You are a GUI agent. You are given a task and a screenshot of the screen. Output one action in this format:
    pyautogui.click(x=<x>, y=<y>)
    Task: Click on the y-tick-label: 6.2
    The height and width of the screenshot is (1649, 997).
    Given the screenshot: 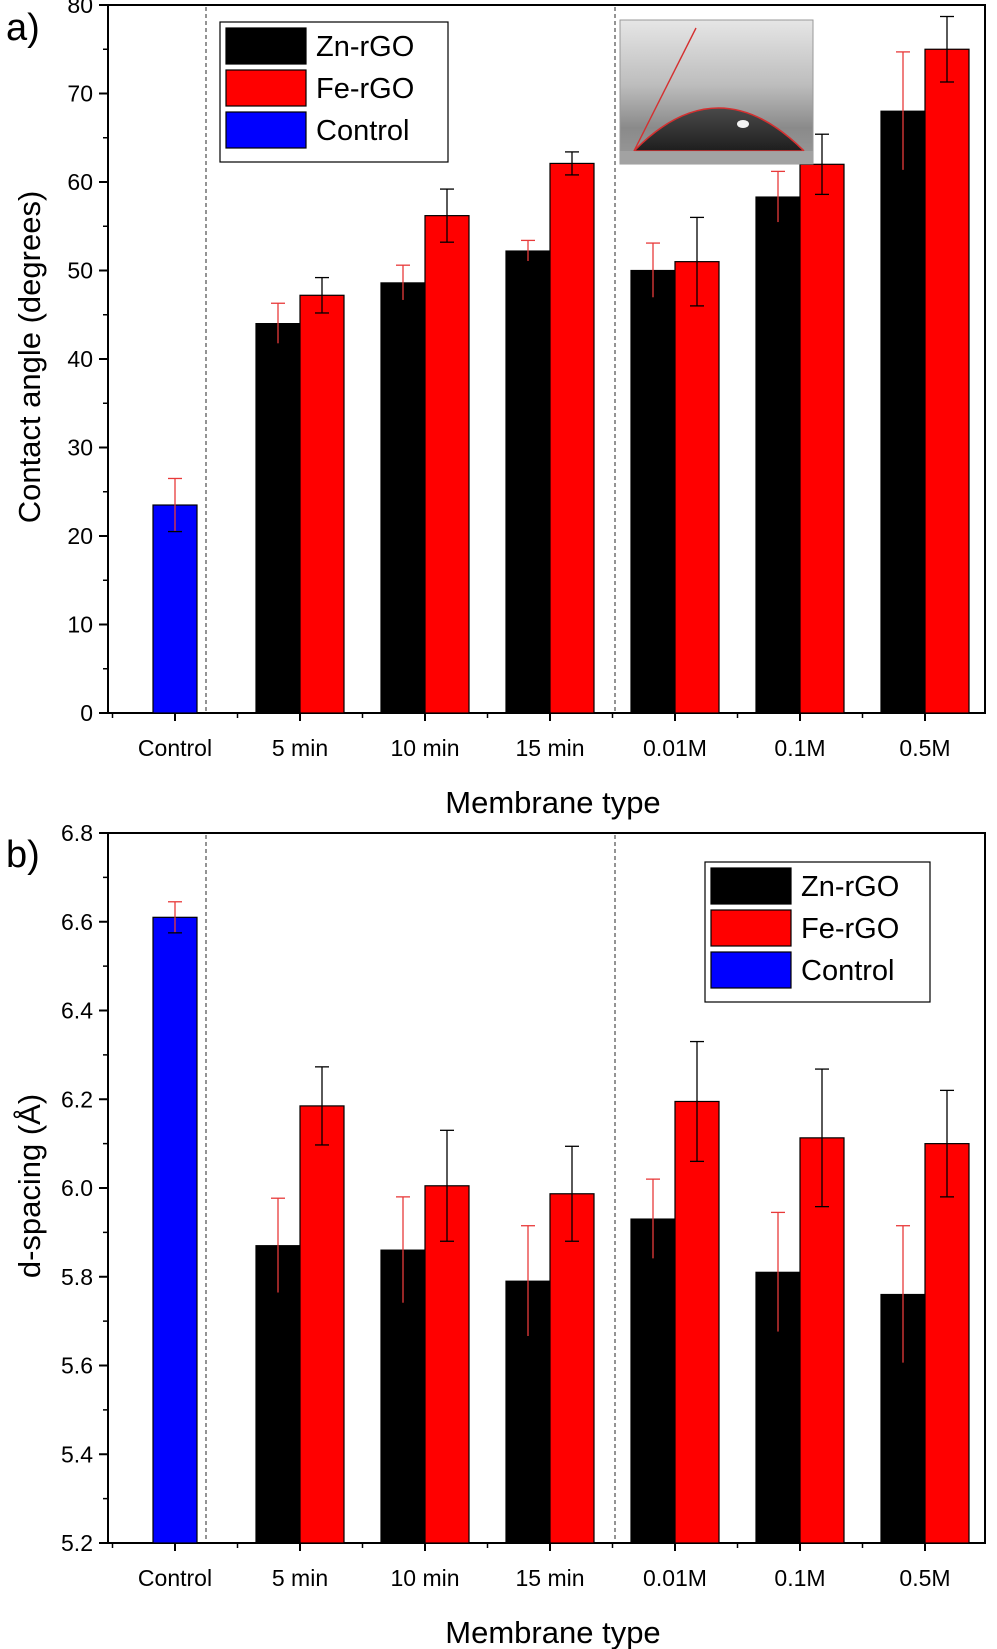 What is the action you would take?
    pyautogui.click(x=77, y=1099)
    